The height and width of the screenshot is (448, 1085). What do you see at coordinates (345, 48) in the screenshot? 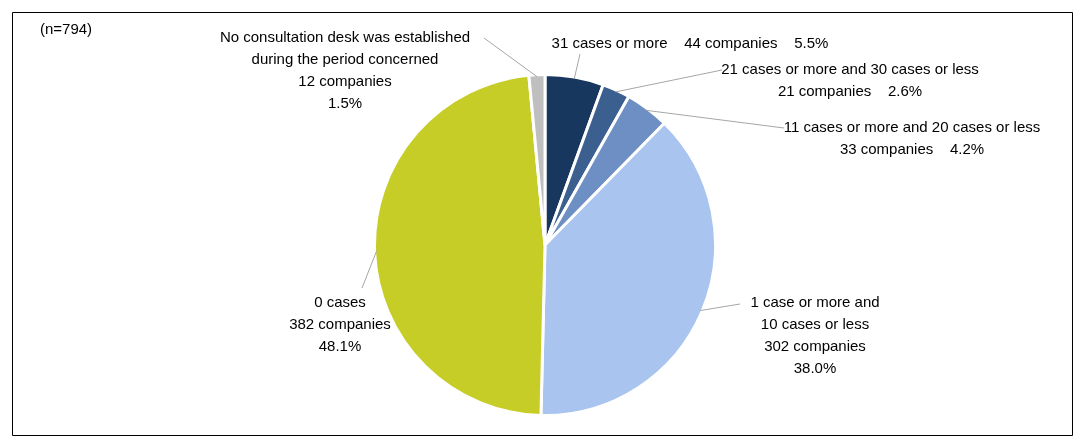
I see `slice-label: No consultation desk was established during the period concerned` at bounding box center [345, 48].